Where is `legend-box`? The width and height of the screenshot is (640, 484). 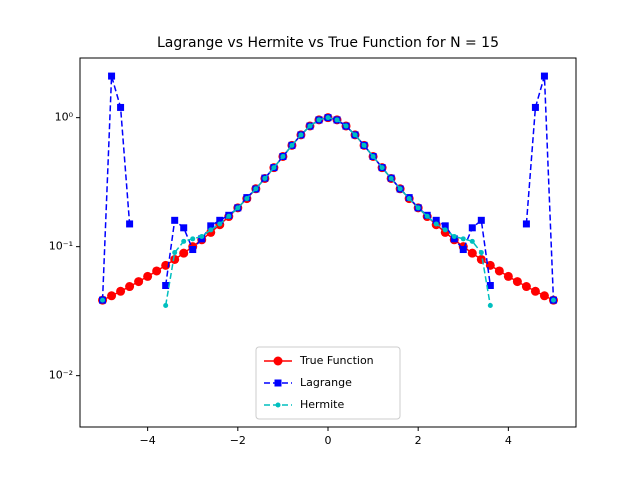
legend-box is located at coordinates (328, 383).